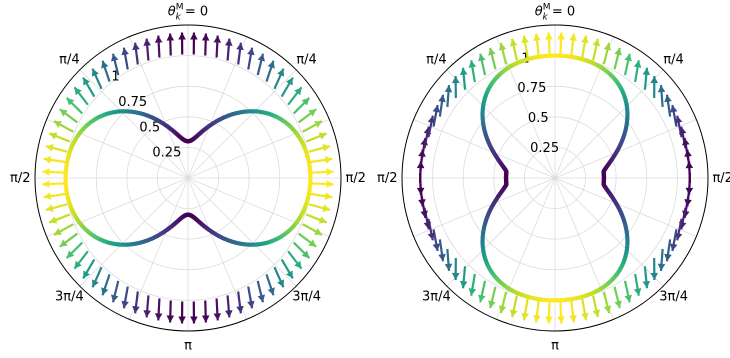 This screenshot has width=730, height=358. I want to click on angular-tick-label: 3π/4, so click(673, 297).